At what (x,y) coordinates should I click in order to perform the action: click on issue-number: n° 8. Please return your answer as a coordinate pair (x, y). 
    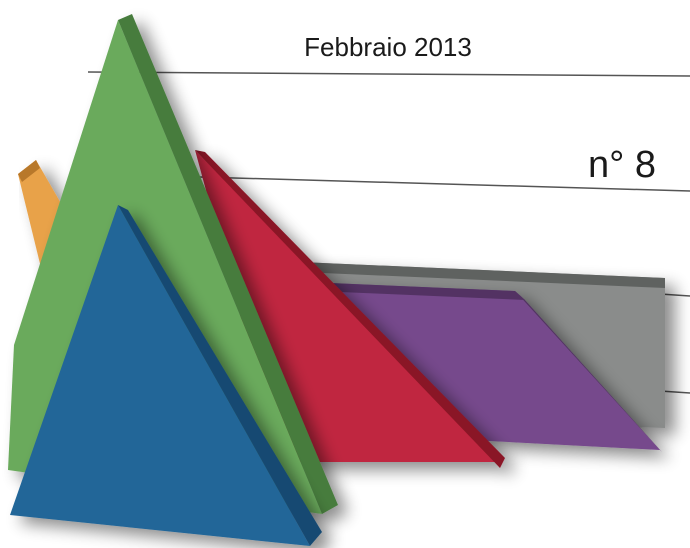
    Looking at the image, I should click on (622, 165).